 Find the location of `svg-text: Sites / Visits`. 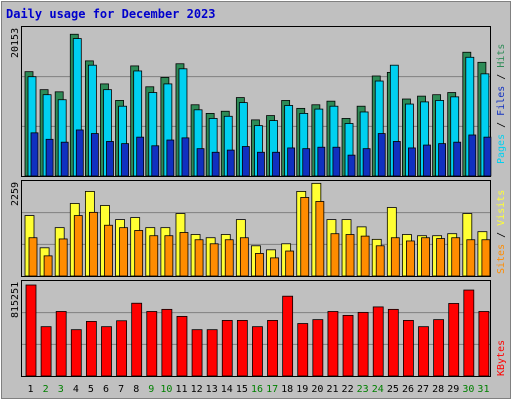

svg-text: Sites / Visits is located at coordinates (501, 232).